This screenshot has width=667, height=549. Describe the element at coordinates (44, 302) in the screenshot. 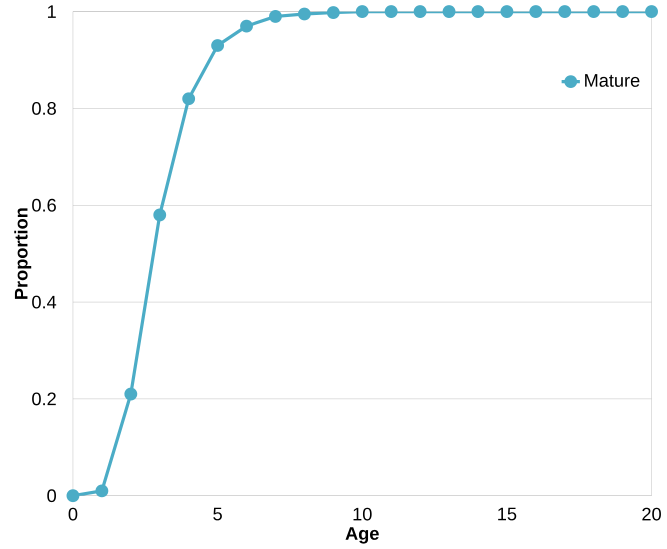

I see `y-tick-label: 0.4` at that location.